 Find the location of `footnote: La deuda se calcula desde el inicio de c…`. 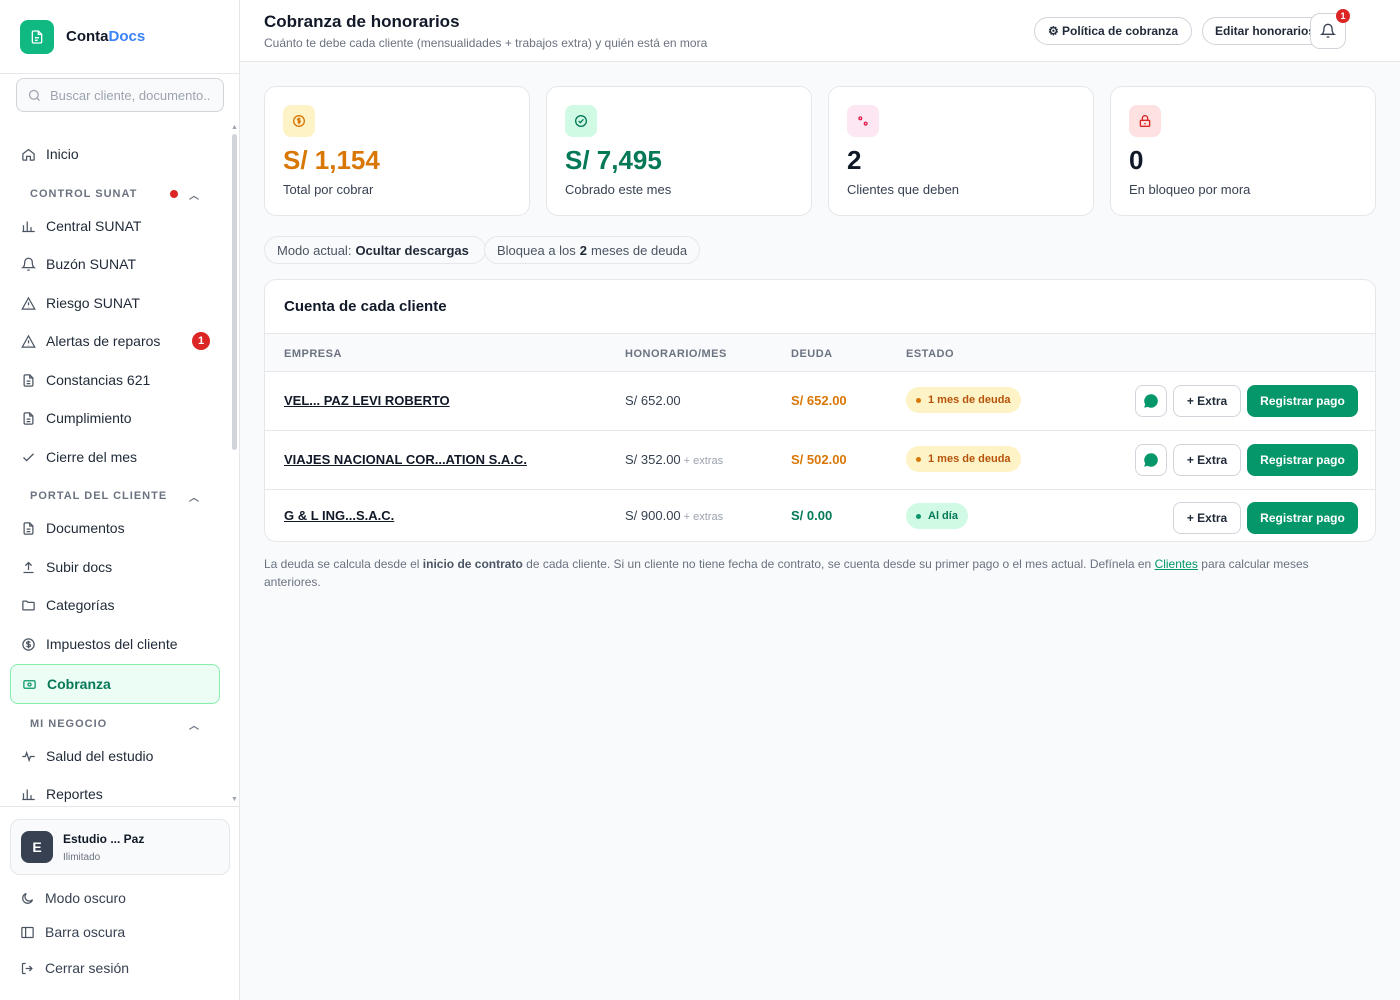

footnote: La deuda se calcula desde el inicio de c… is located at coordinates (814, 573).